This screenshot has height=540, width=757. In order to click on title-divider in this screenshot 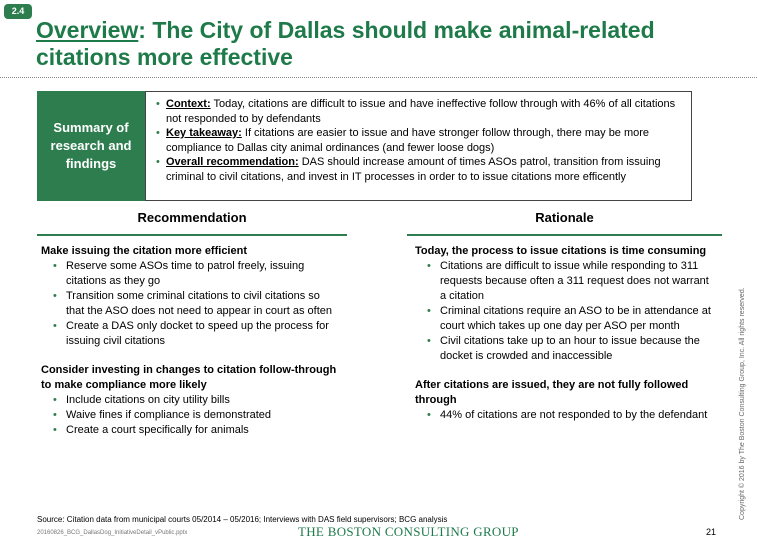, I will do `click(378, 77)`.